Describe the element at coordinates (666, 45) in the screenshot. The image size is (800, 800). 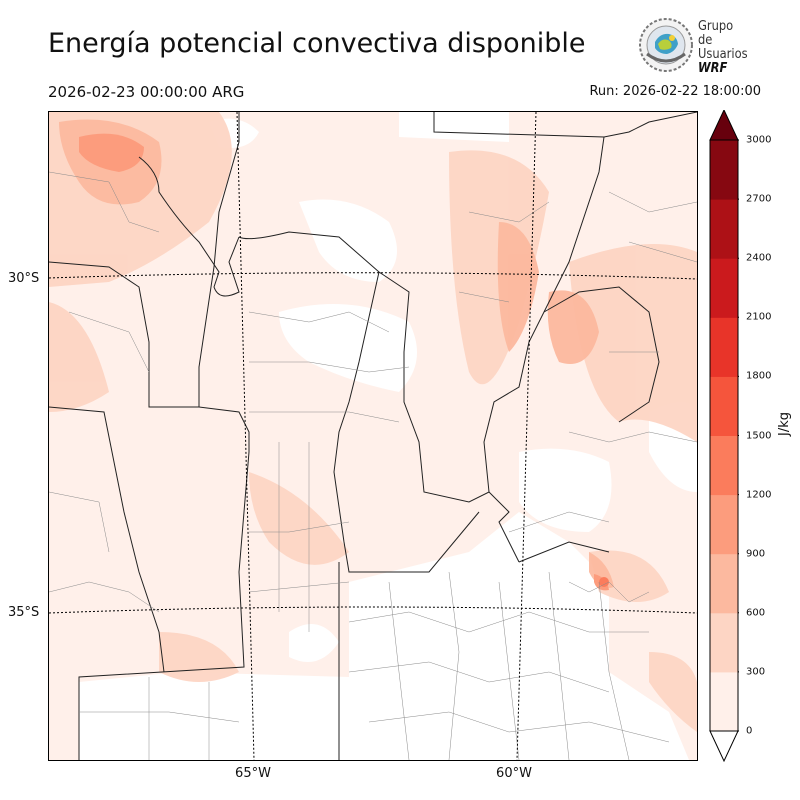
I see `globe-emblem-icon` at that location.